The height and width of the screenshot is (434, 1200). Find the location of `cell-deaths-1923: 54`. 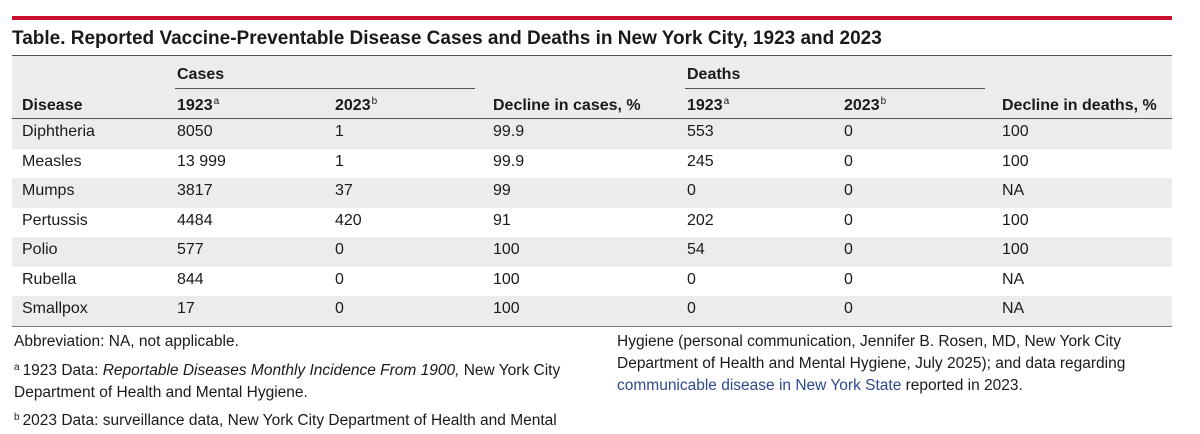

cell-deaths-1923: 54 is located at coordinates (696, 249).